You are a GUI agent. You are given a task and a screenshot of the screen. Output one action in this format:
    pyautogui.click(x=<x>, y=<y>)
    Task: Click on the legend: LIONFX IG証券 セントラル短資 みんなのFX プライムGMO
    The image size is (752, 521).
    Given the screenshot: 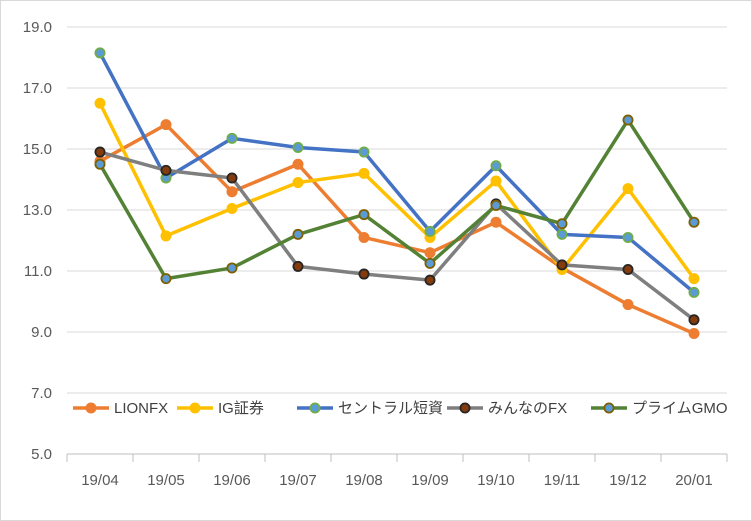 What is the action you would take?
    pyautogui.click(x=400, y=408)
    